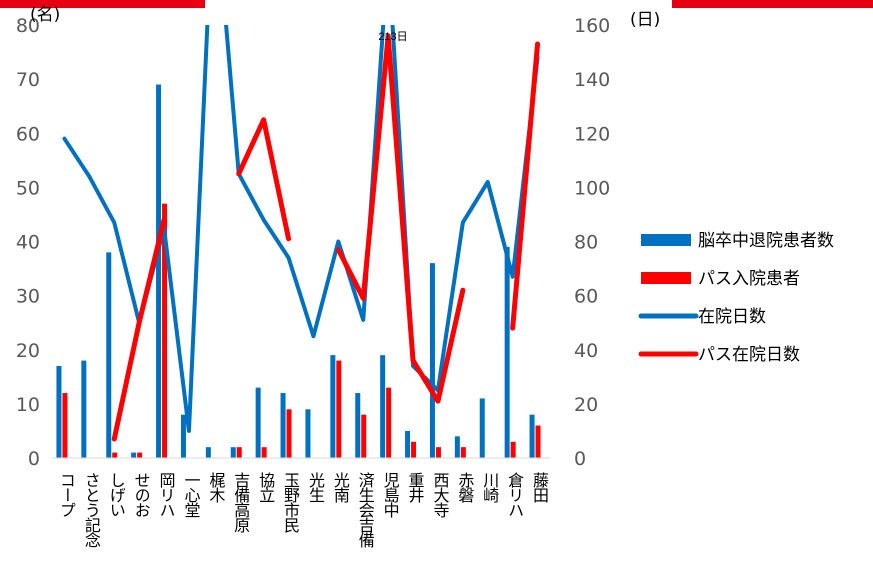  I want to click on left-tick-label: 10, so click(28, 405).